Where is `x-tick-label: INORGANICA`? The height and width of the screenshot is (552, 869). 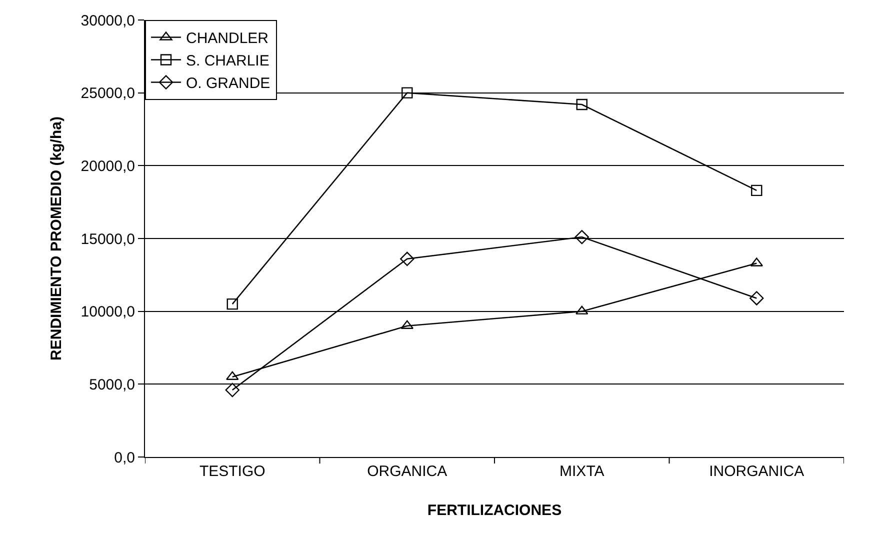
x-tick-label: INORGANICA is located at coordinates (756, 471).